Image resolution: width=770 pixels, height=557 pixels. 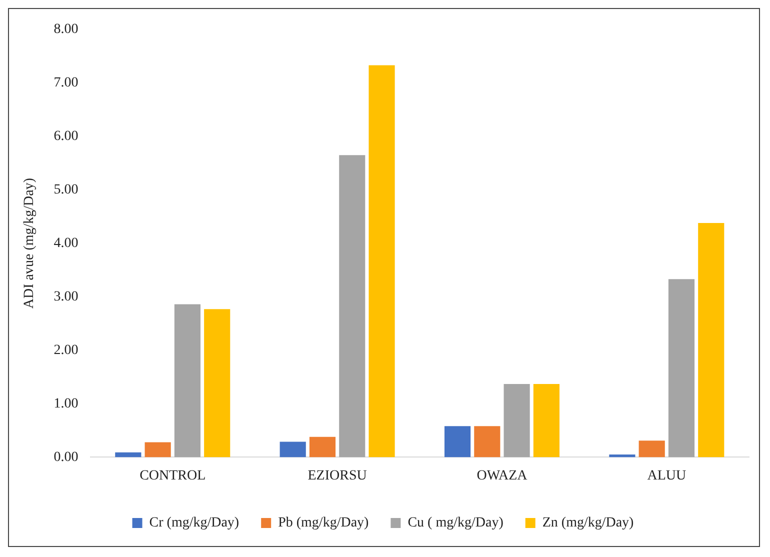 What do you see at coordinates (66, 136) in the screenshot?
I see `y-tick-label: 6.00` at bounding box center [66, 136].